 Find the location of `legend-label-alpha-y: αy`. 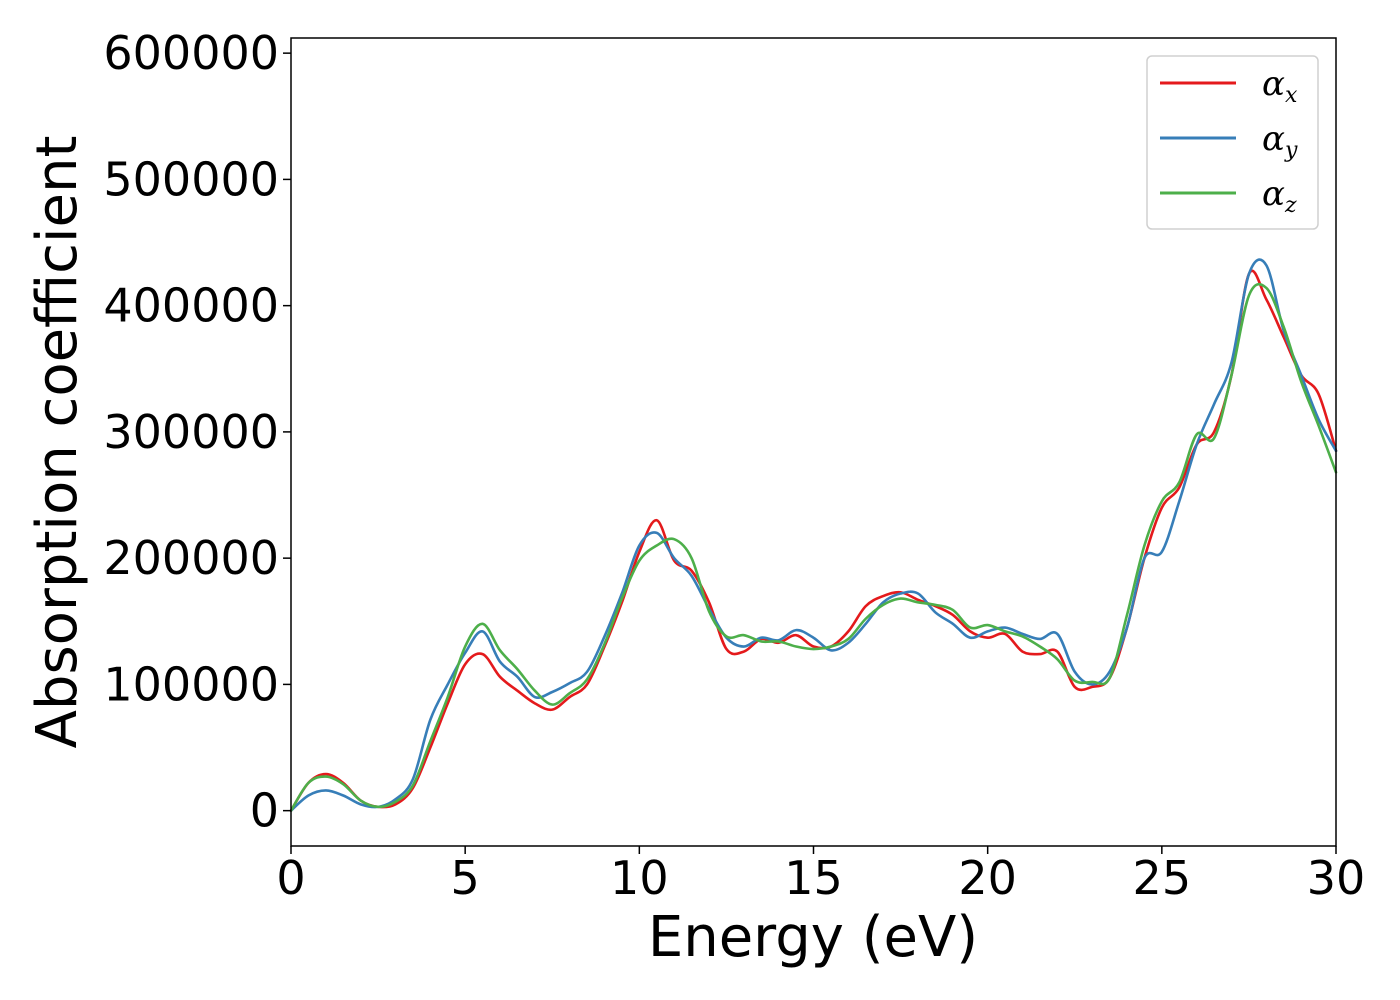

legend-label-alpha-y: αy is located at coordinates (1280, 141).